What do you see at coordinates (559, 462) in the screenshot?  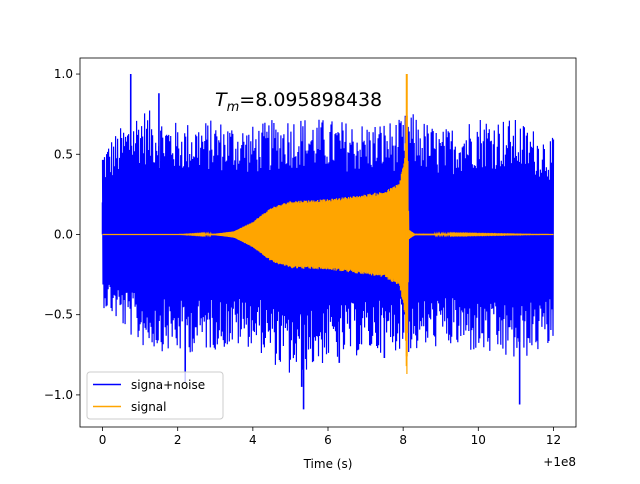 I see `x-offset-label: +1e8` at bounding box center [559, 462].